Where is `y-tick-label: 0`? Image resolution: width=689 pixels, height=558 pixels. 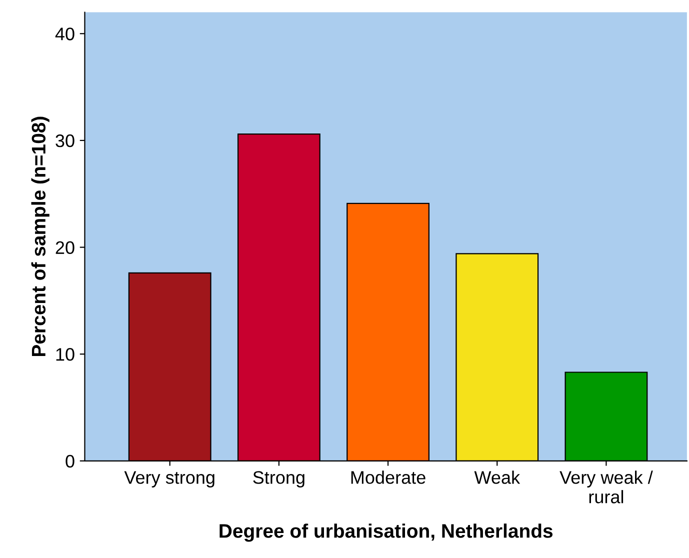
y-tick-label: 0 is located at coordinates (70, 461).